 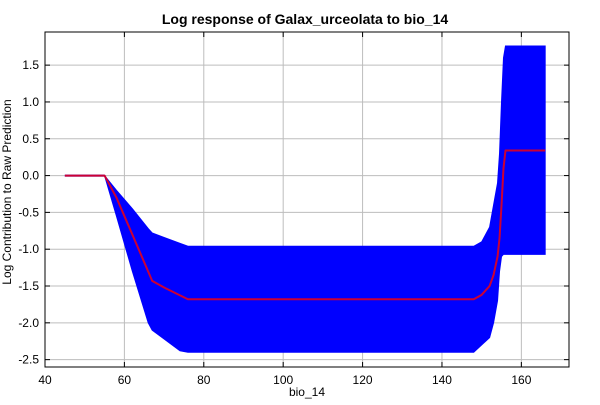 I want to click on x-tick-label: 140, so click(x=442, y=380).